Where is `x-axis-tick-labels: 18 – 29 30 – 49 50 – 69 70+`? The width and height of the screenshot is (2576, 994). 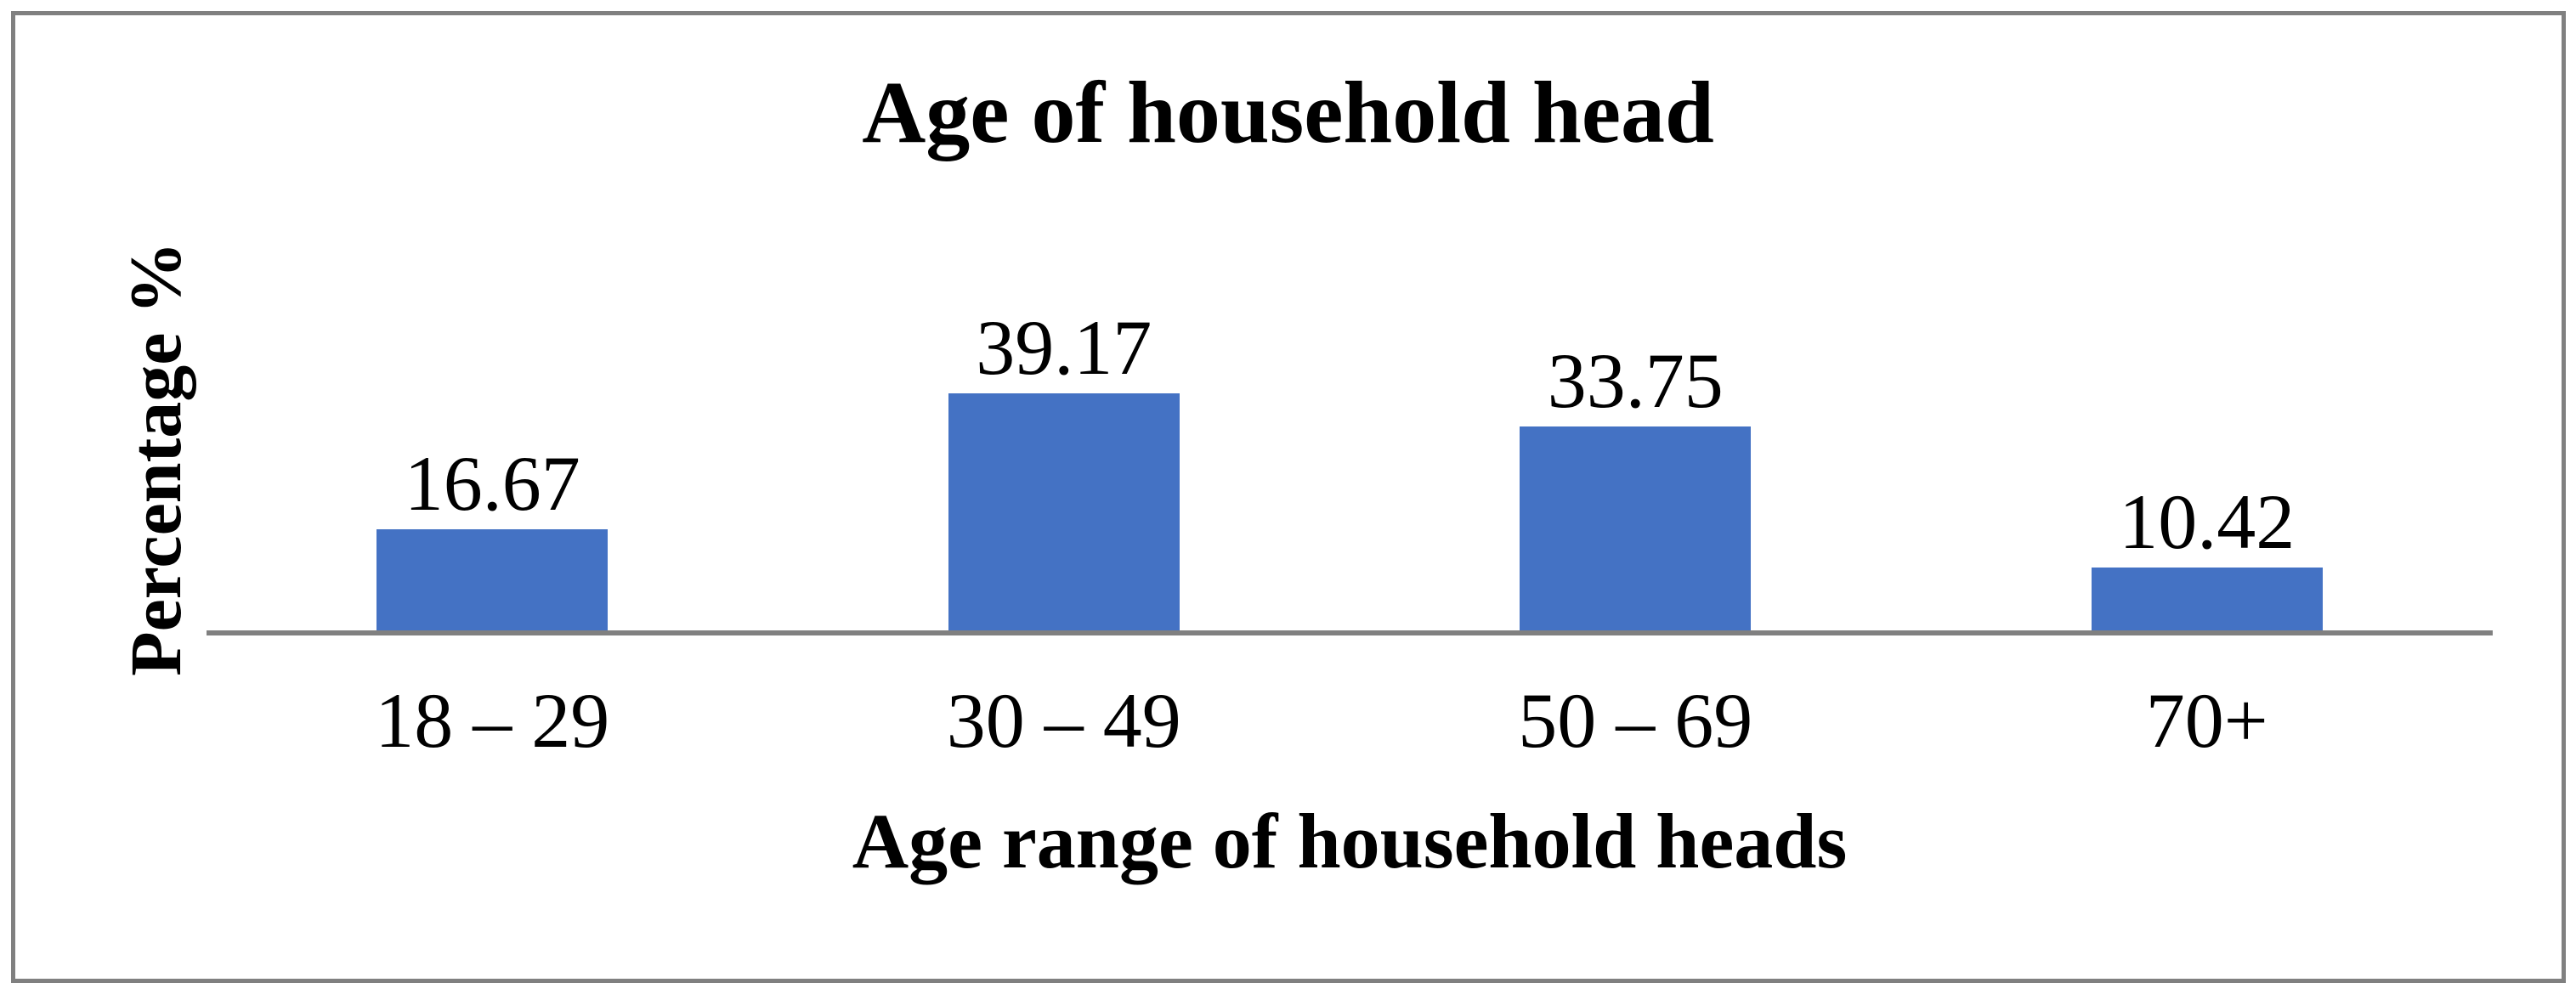
x-axis-tick-labels: 18 – 29 30 – 49 50 – 69 70+ is located at coordinates (1350, 732).